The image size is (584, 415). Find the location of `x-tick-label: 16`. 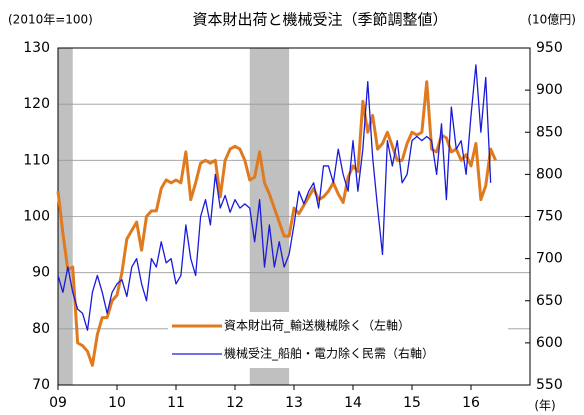

x-tick-label: 16 is located at coordinates (471, 403).